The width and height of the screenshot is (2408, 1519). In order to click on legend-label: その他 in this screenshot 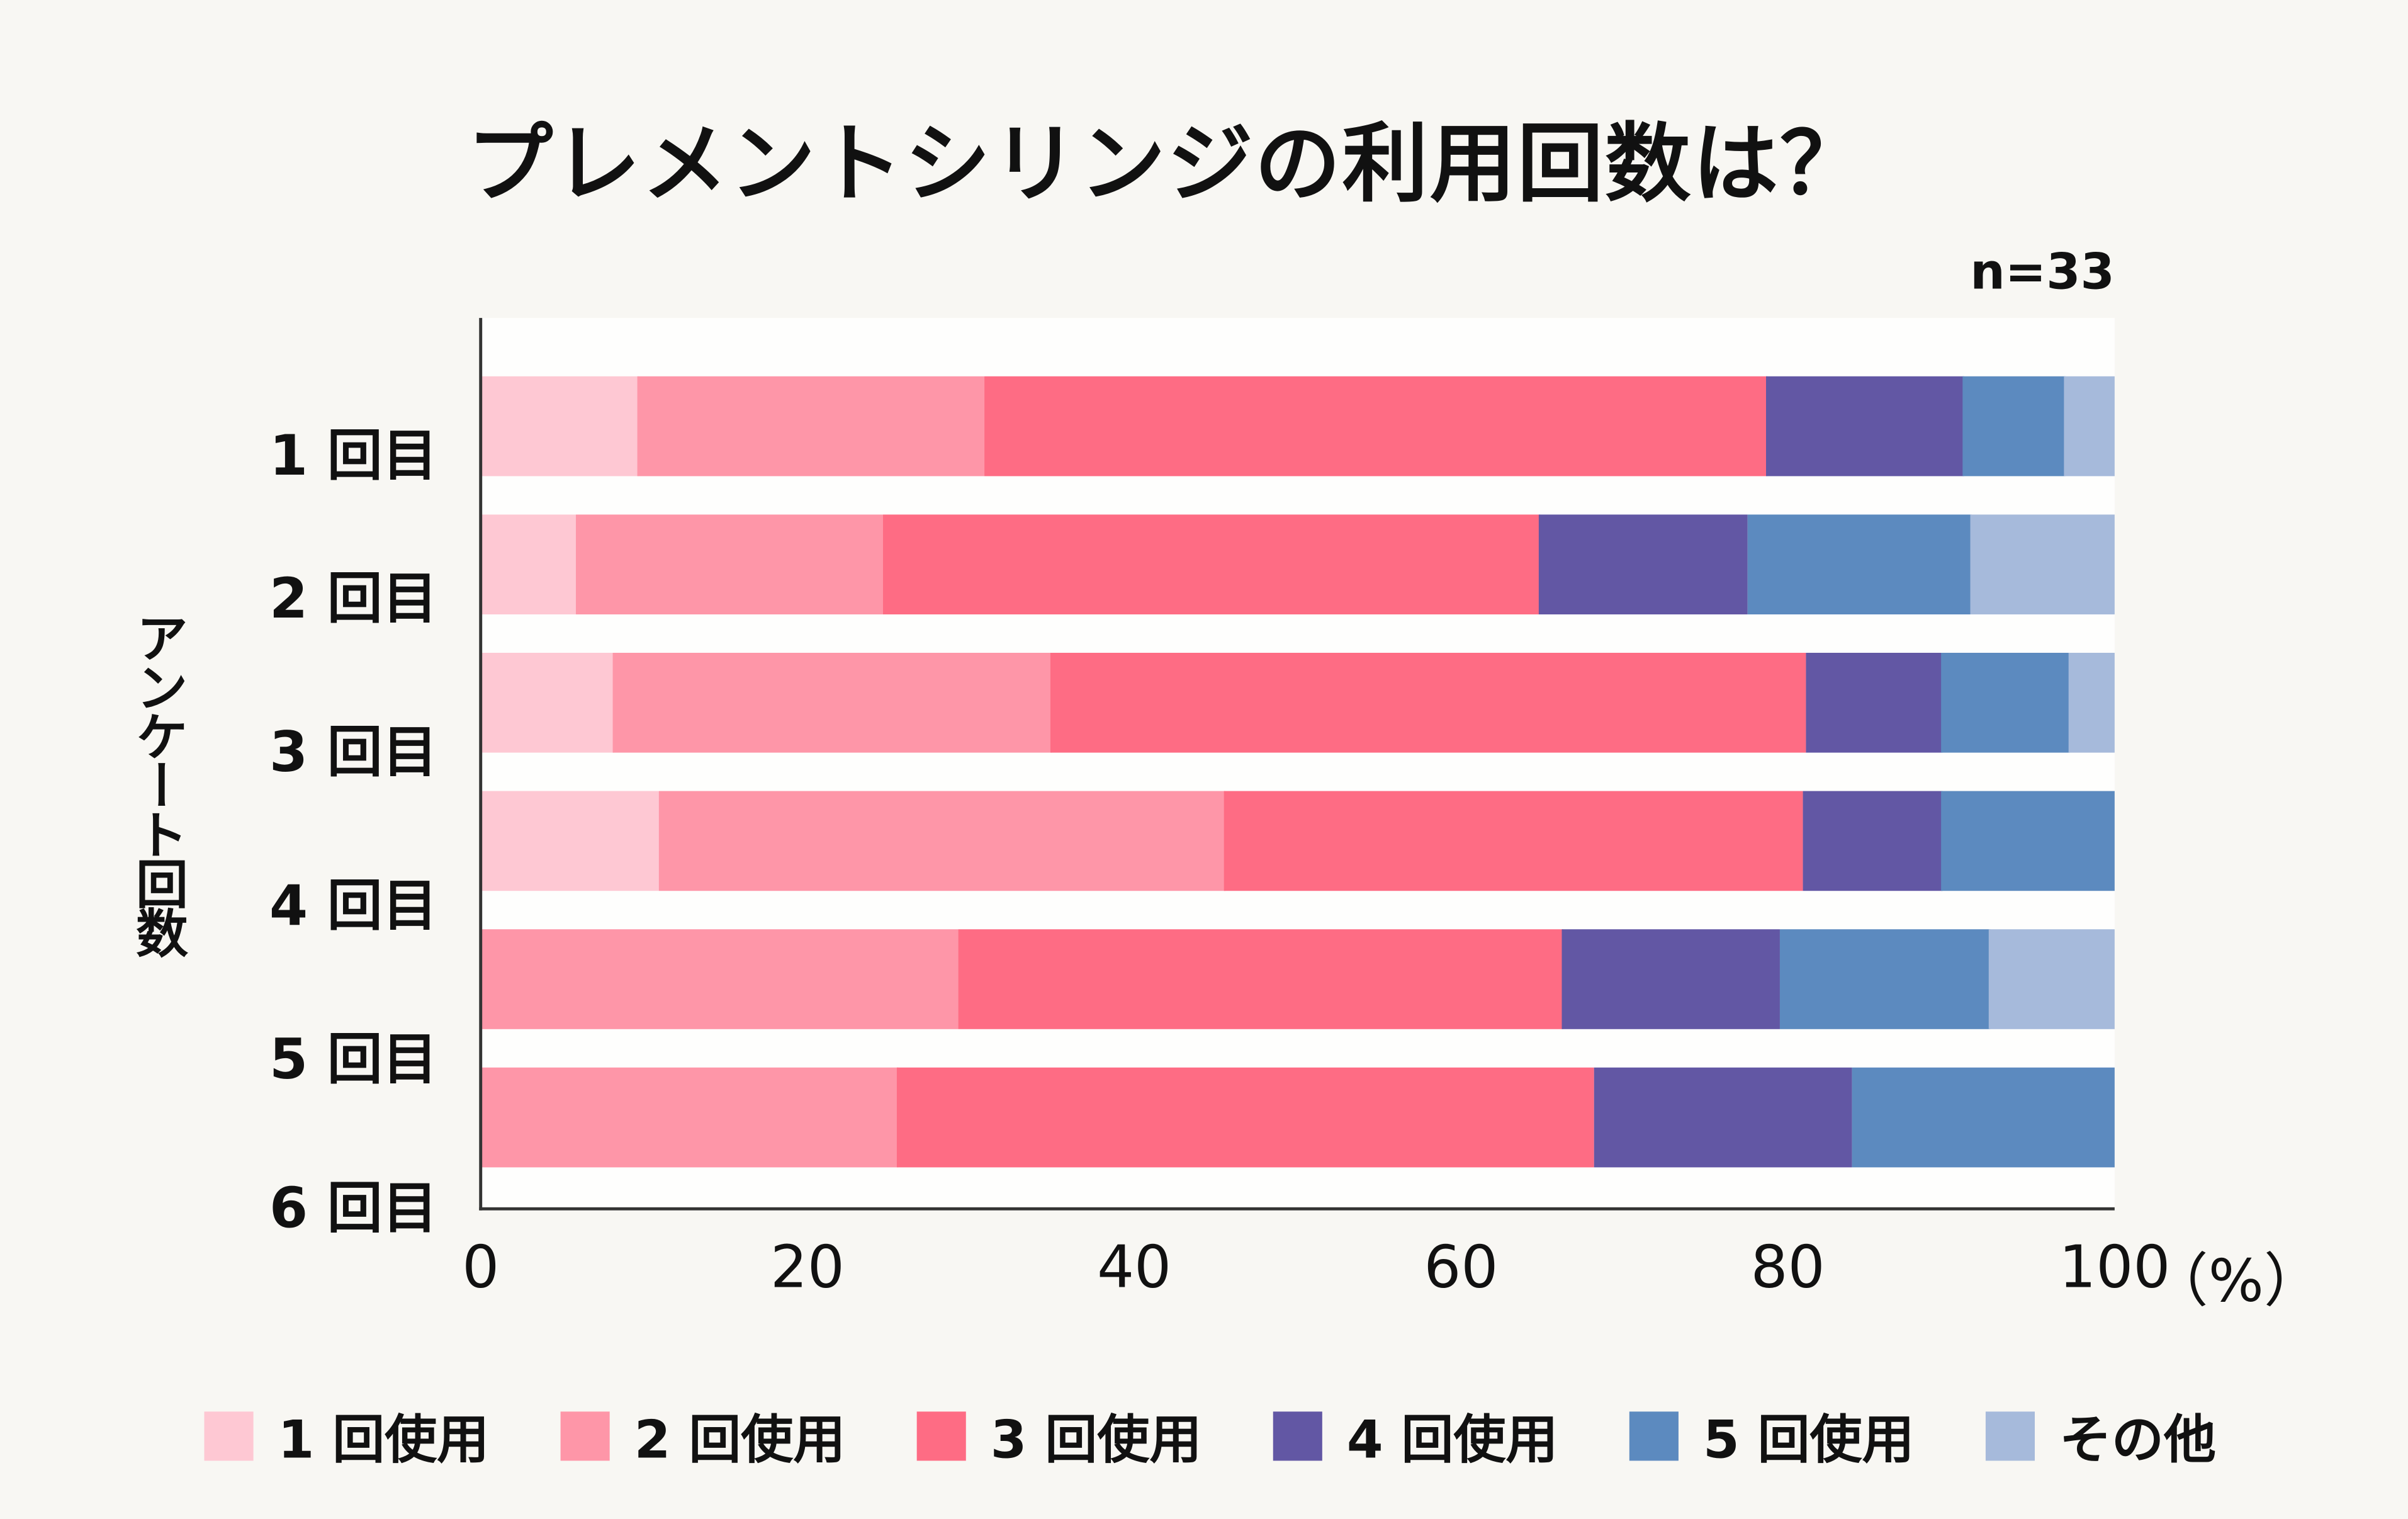, I will do `click(2137, 1440)`.